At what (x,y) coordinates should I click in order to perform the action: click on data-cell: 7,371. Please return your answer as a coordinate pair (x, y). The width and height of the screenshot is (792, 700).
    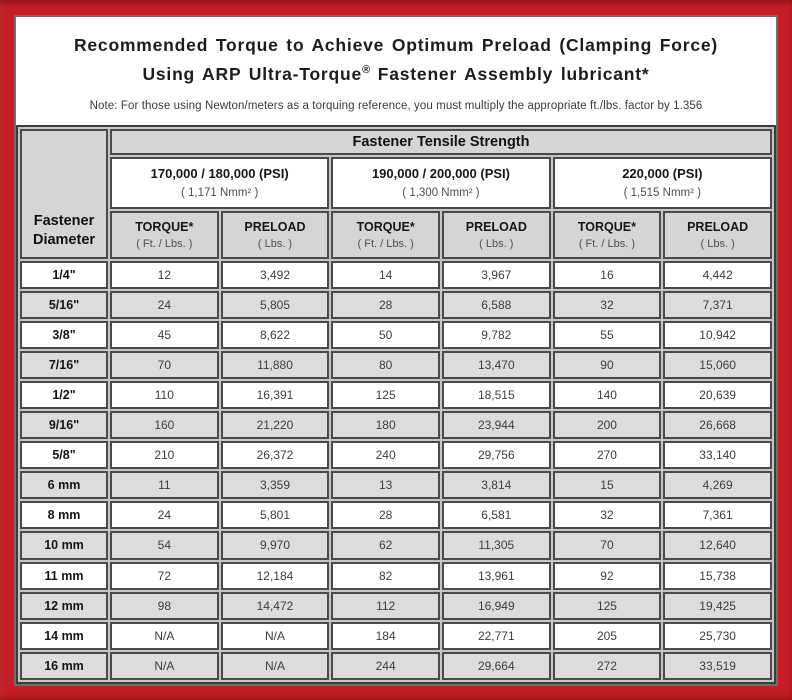
    Looking at the image, I should click on (717, 304).